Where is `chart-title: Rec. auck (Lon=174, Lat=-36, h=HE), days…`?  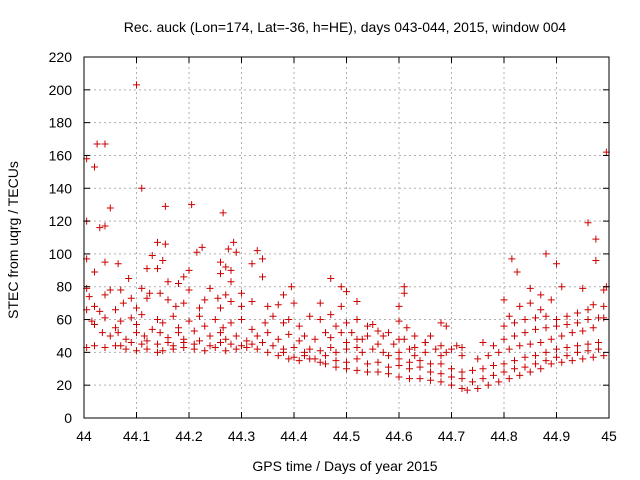
chart-title: Rec. auck (Lon=174, Lat=-36, h=HE), days… is located at coordinates (345, 27).